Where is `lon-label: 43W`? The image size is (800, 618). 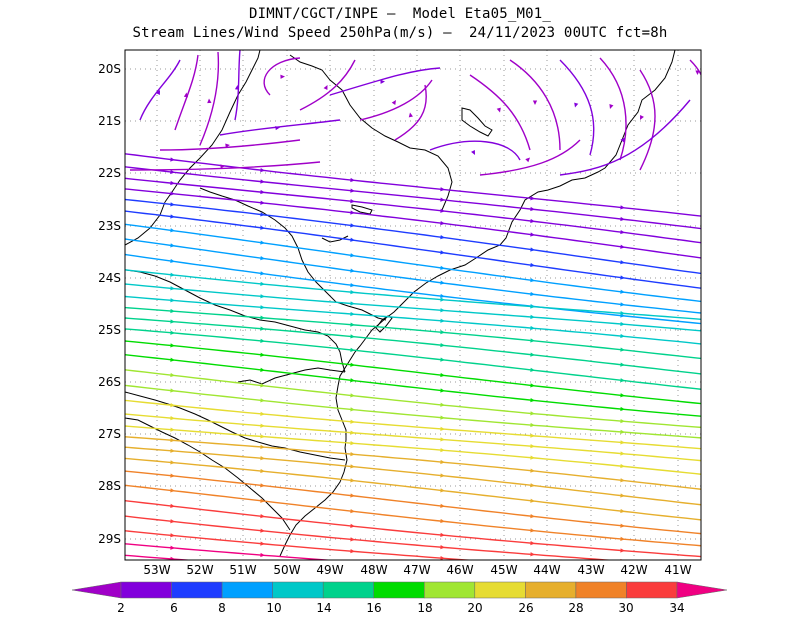 lon-label: 43W is located at coordinates (590, 570).